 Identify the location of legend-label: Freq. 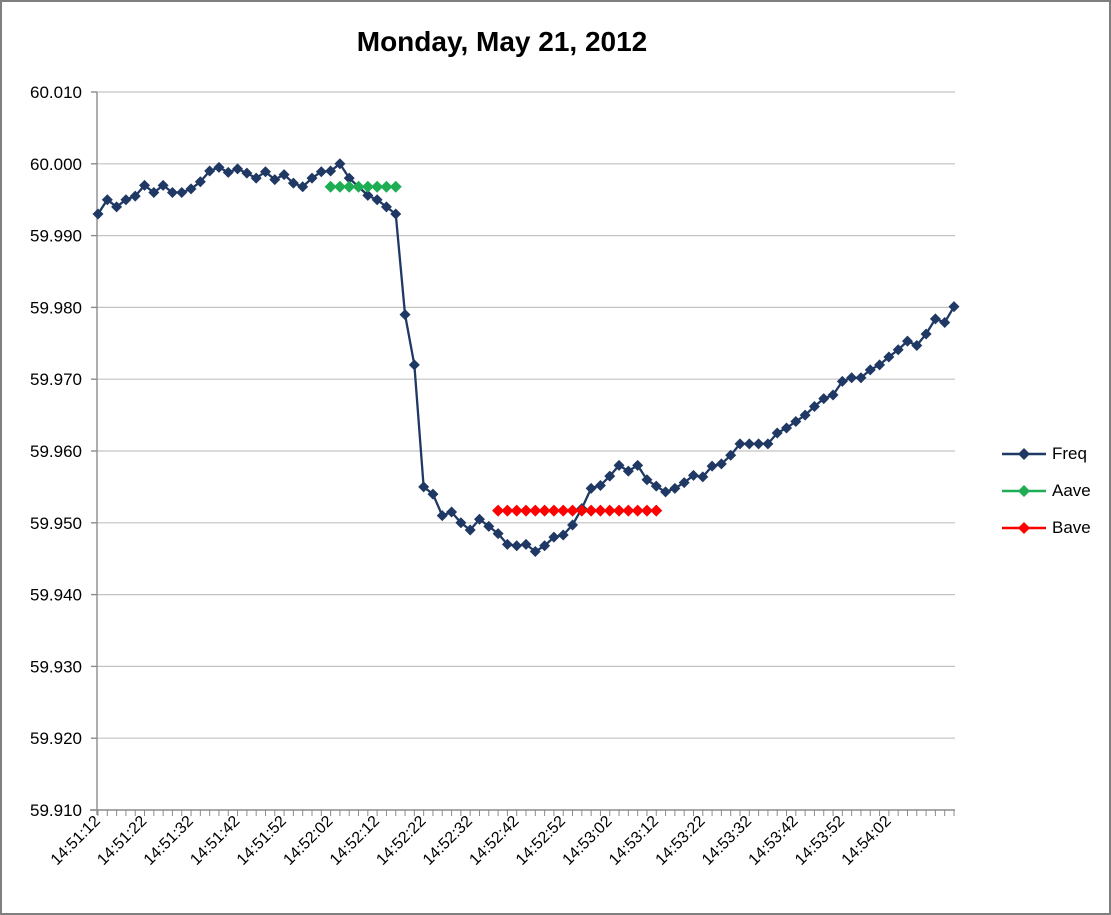
(1069, 453).